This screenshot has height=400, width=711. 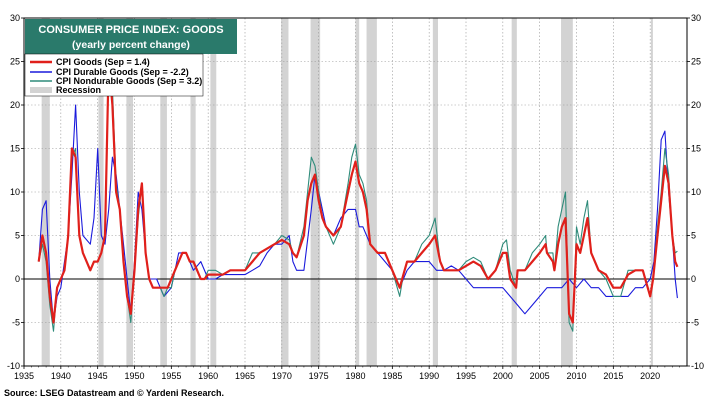 What do you see at coordinates (696, 62) in the screenshot?
I see `y-tick-label-right: 25` at bounding box center [696, 62].